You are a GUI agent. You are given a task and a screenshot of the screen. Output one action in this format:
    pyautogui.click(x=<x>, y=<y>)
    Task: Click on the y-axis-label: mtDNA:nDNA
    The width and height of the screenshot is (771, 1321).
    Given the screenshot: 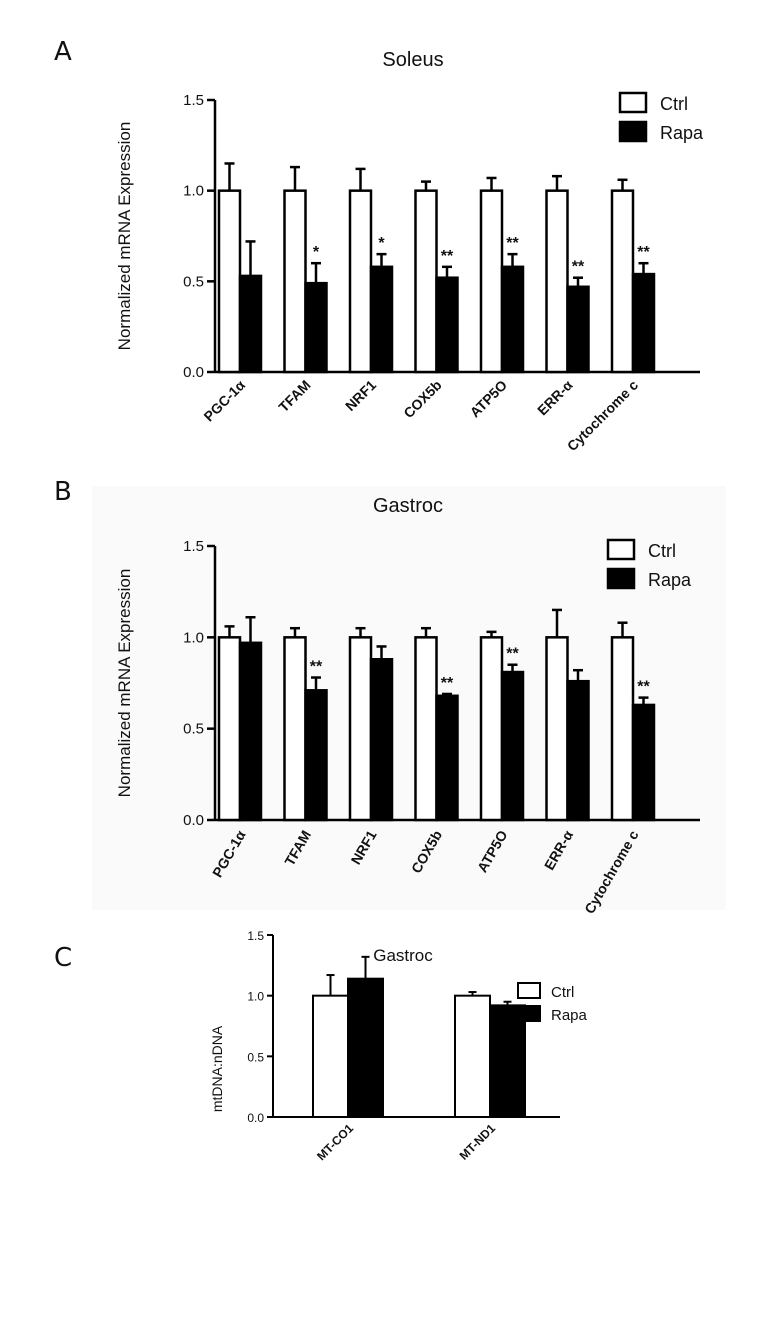 What is the action you would take?
    pyautogui.click(x=217, y=1068)
    